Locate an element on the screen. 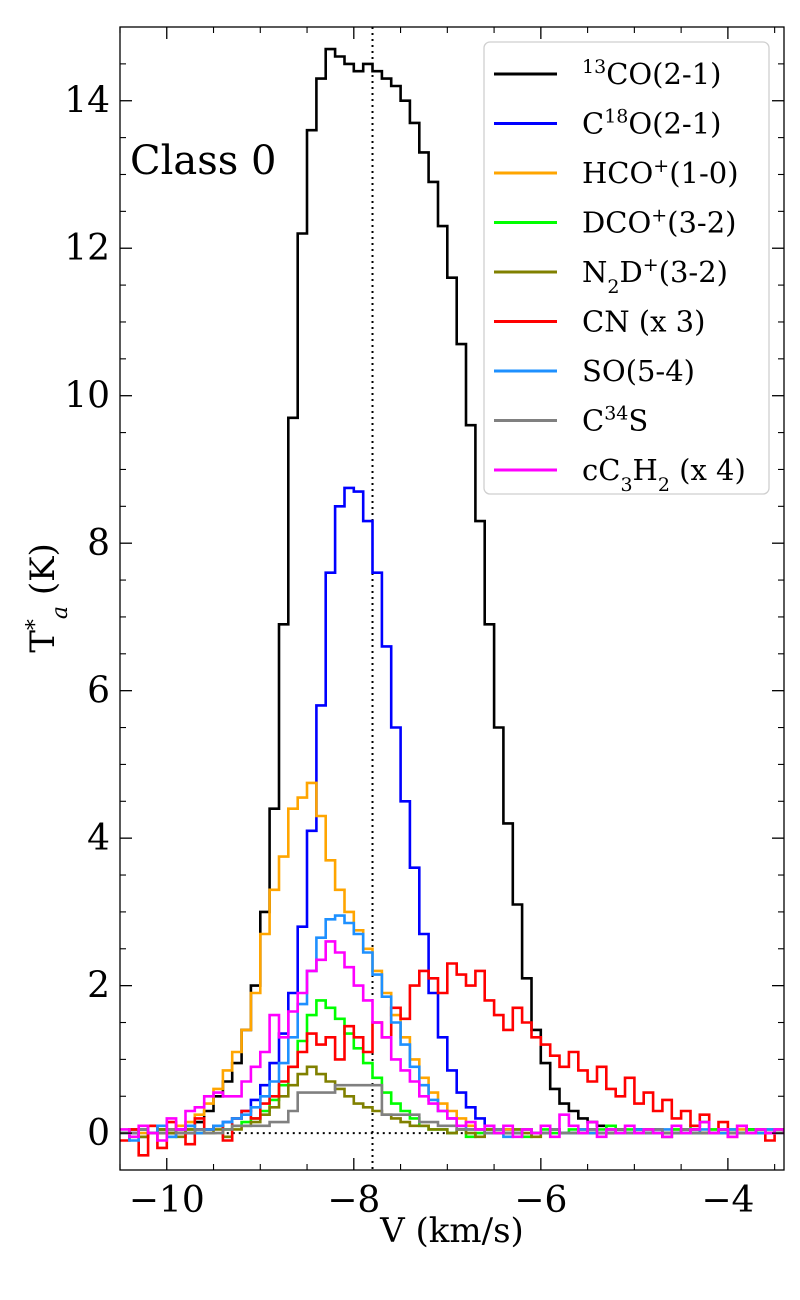  legend-label-0: 13CO(2-1) is located at coordinates (651, 73).